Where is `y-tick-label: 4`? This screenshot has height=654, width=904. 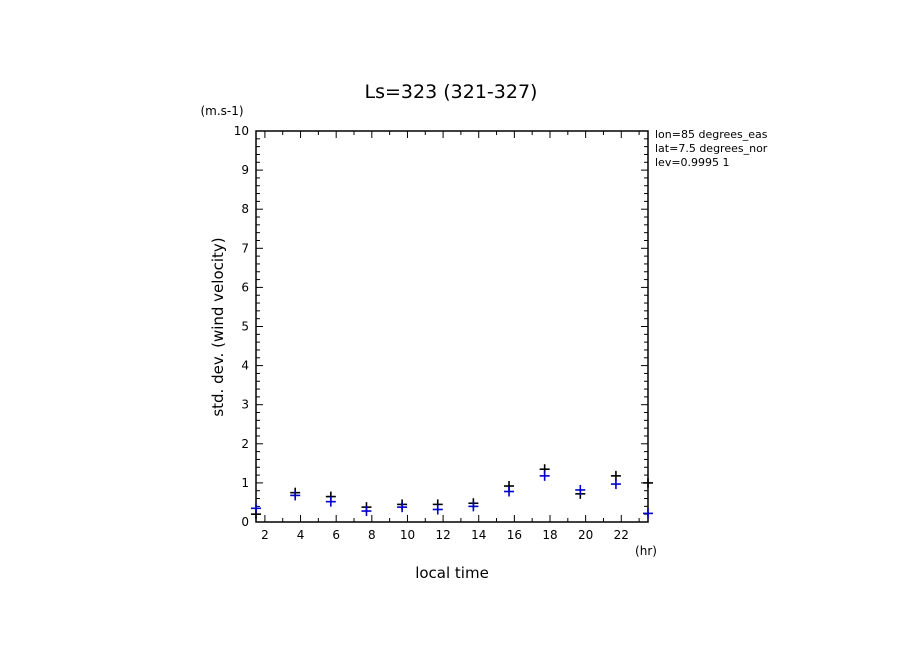 y-tick-label: 4 is located at coordinates (245, 366).